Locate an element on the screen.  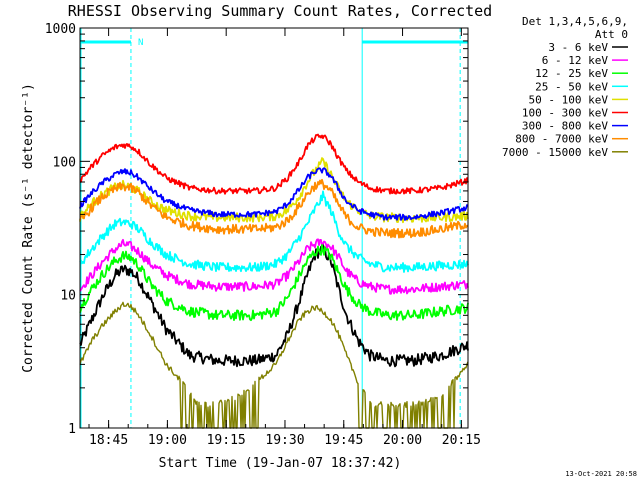
y-tick-label: 10 is located at coordinates (68, 296).